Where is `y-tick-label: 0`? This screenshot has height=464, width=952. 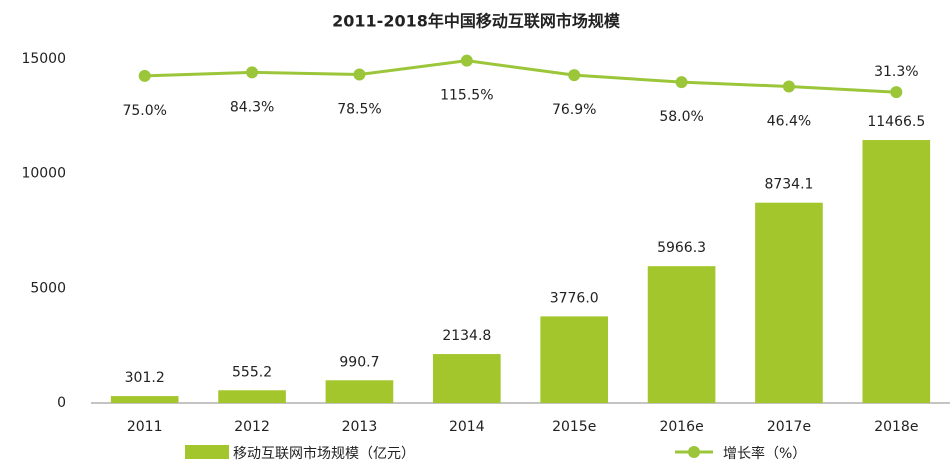
y-tick-label: 0 is located at coordinates (61, 403).